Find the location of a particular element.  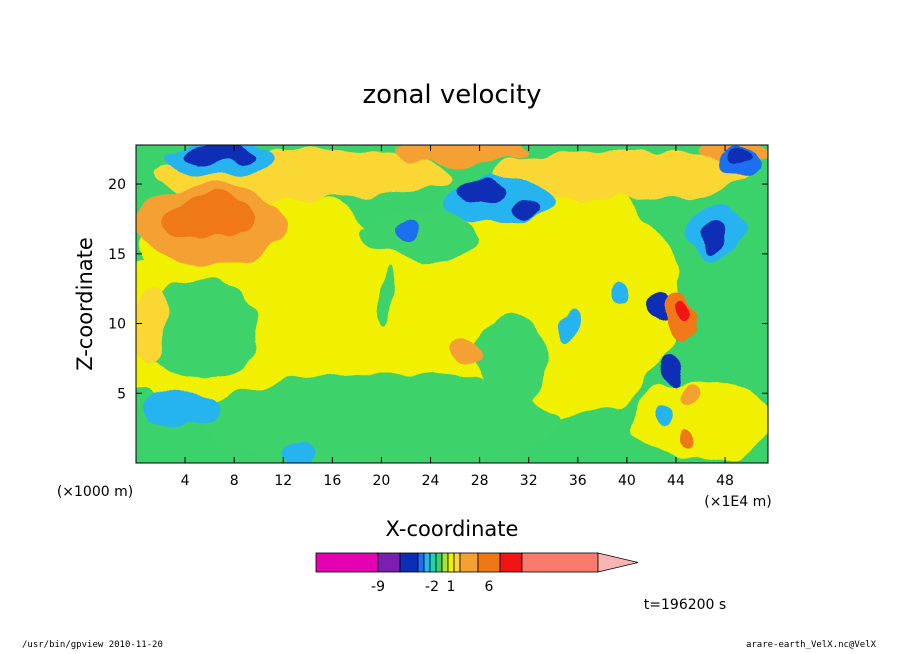

colorbar-tick-label: 6 is located at coordinates (489, 587).